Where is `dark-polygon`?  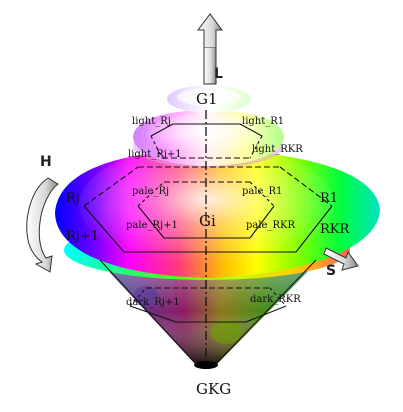
dark-polygon is located at coordinates (208, 305).